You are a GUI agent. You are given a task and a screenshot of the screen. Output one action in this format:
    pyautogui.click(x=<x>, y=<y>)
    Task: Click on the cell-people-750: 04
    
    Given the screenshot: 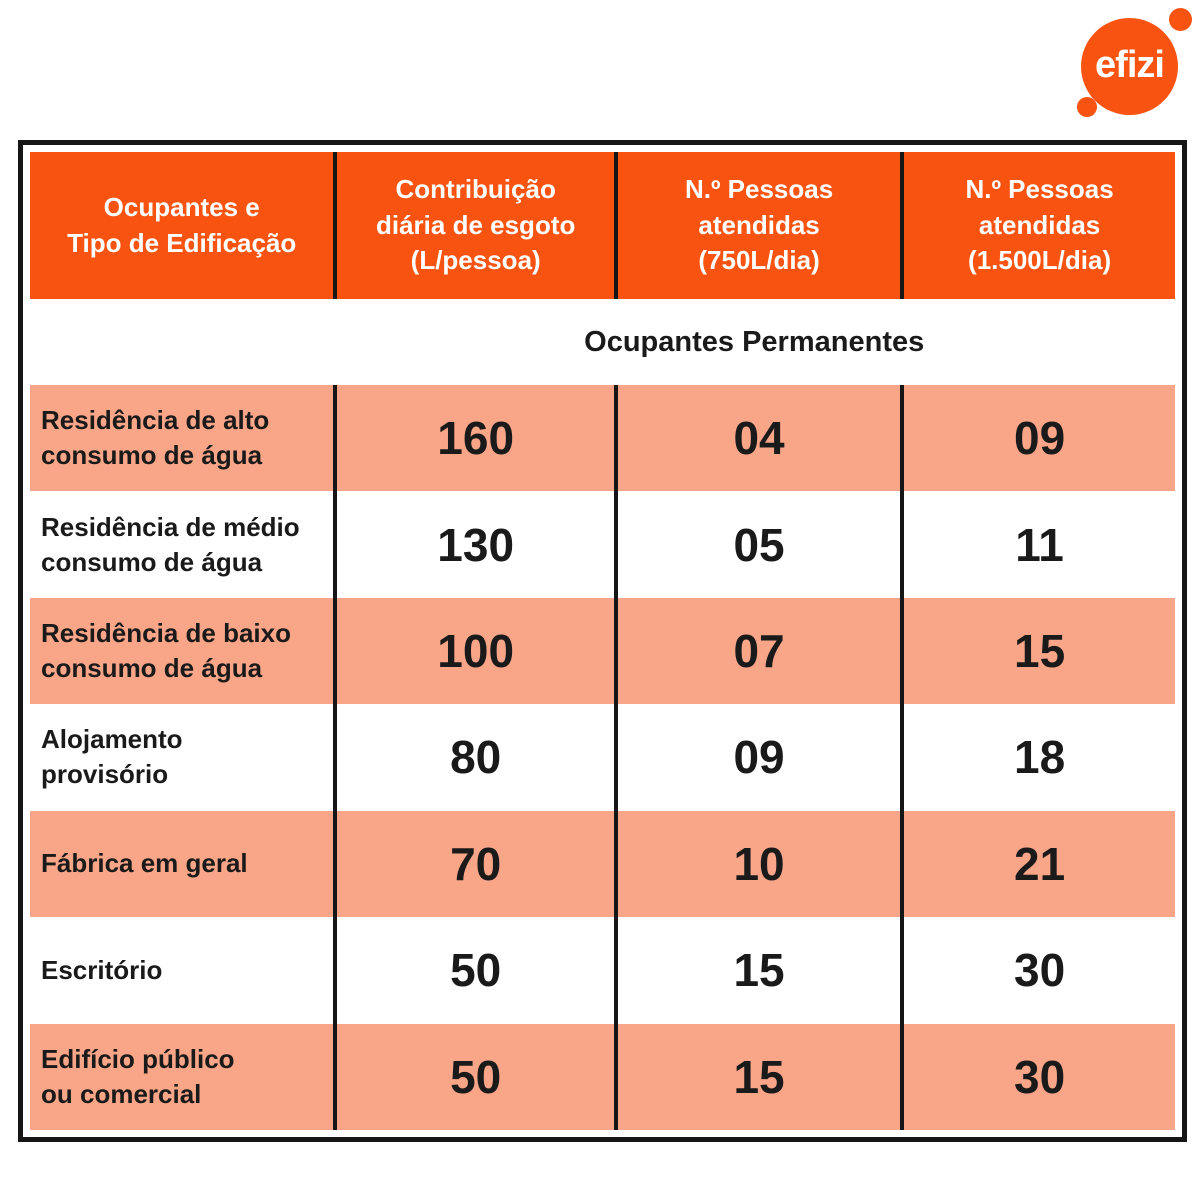 What is the action you would take?
    pyautogui.click(x=756, y=438)
    